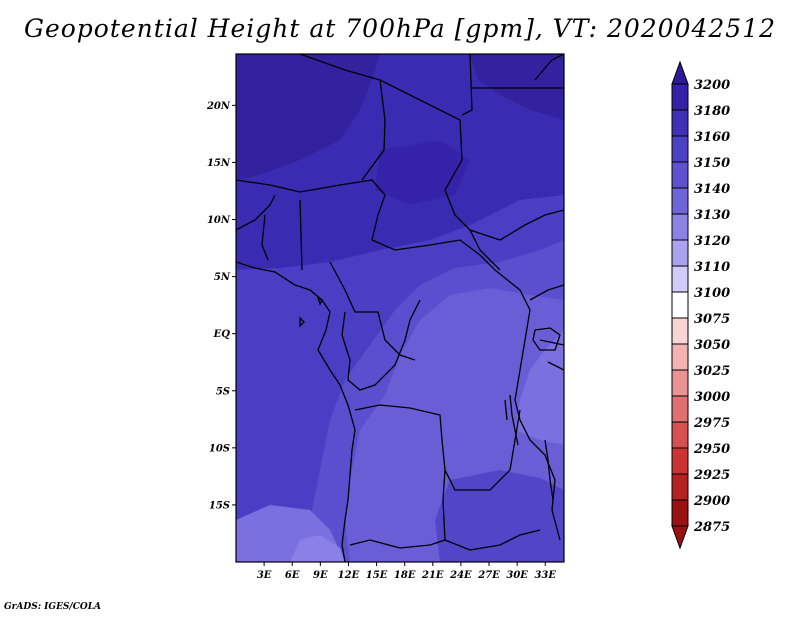 The image size is (800, 618). I want to click on field-west-ocean, so click(283, 350).